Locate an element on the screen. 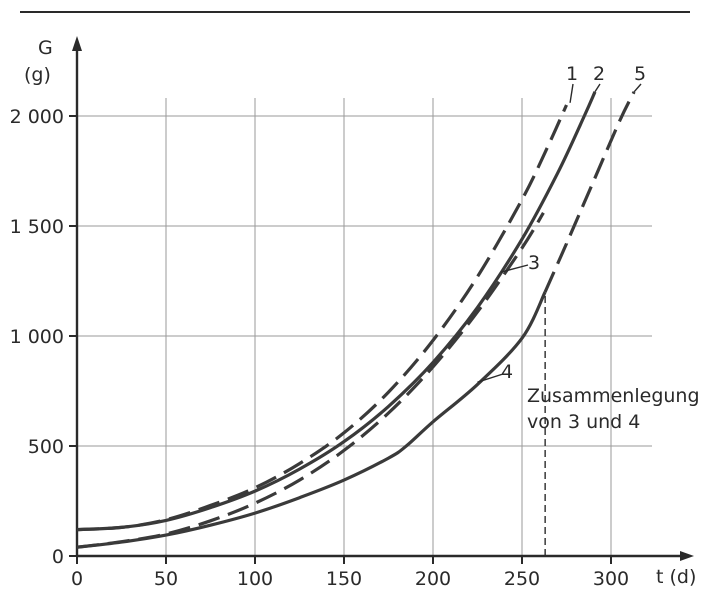  annotation: Zusammenlegung von 3 und 4 is located at coordinates (613, 426).